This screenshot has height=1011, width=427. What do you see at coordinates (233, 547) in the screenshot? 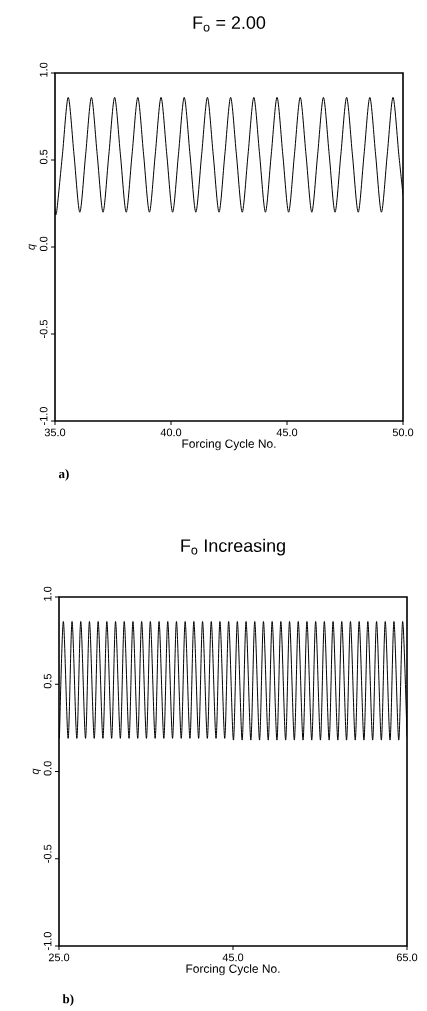
I see `chart-title: F$_{o}$ Increasing` at bounding box center [233, 547].